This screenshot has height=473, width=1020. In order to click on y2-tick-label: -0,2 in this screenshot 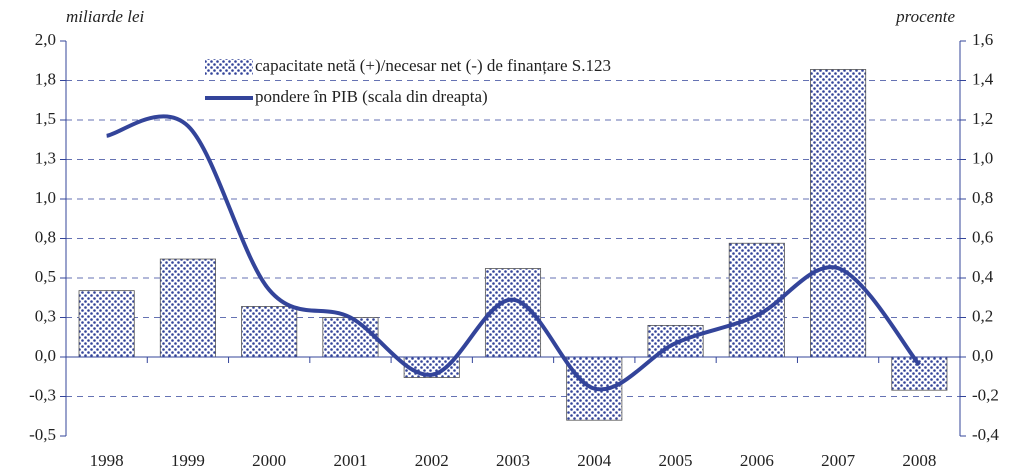, I will do `click(985, 394)`.